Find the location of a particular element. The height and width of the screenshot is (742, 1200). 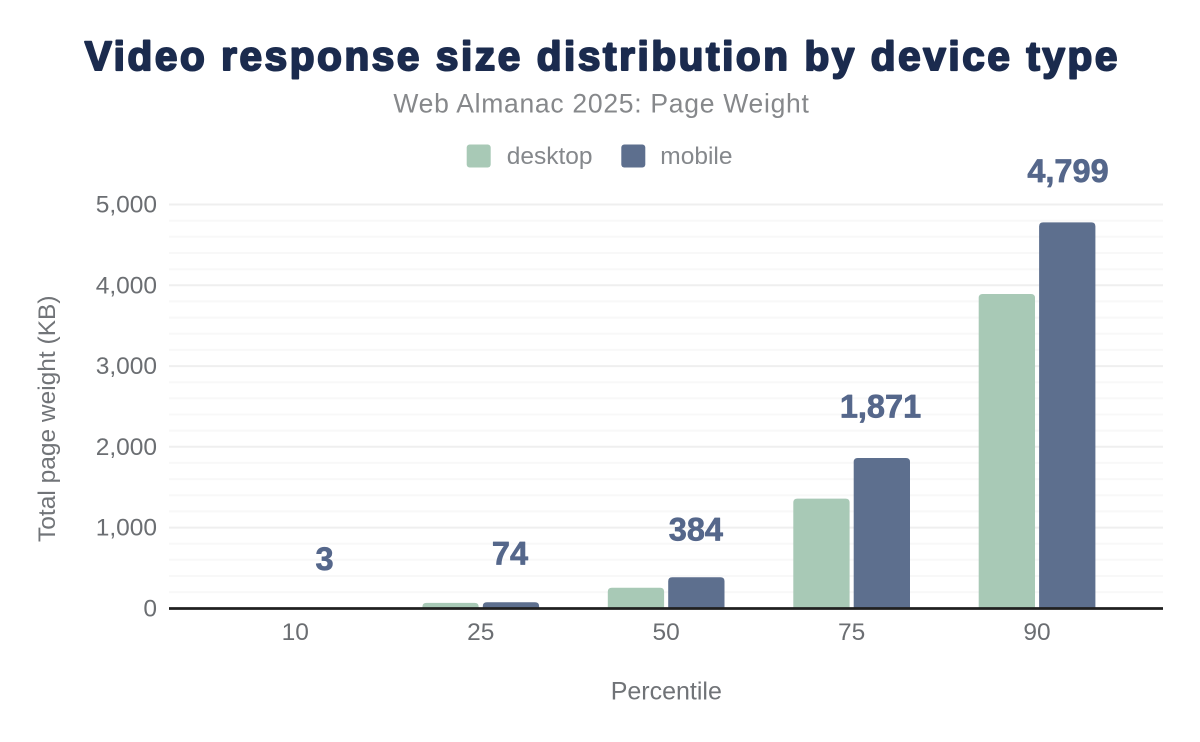

svg-text: 3 is located at coordinates (324, 559).